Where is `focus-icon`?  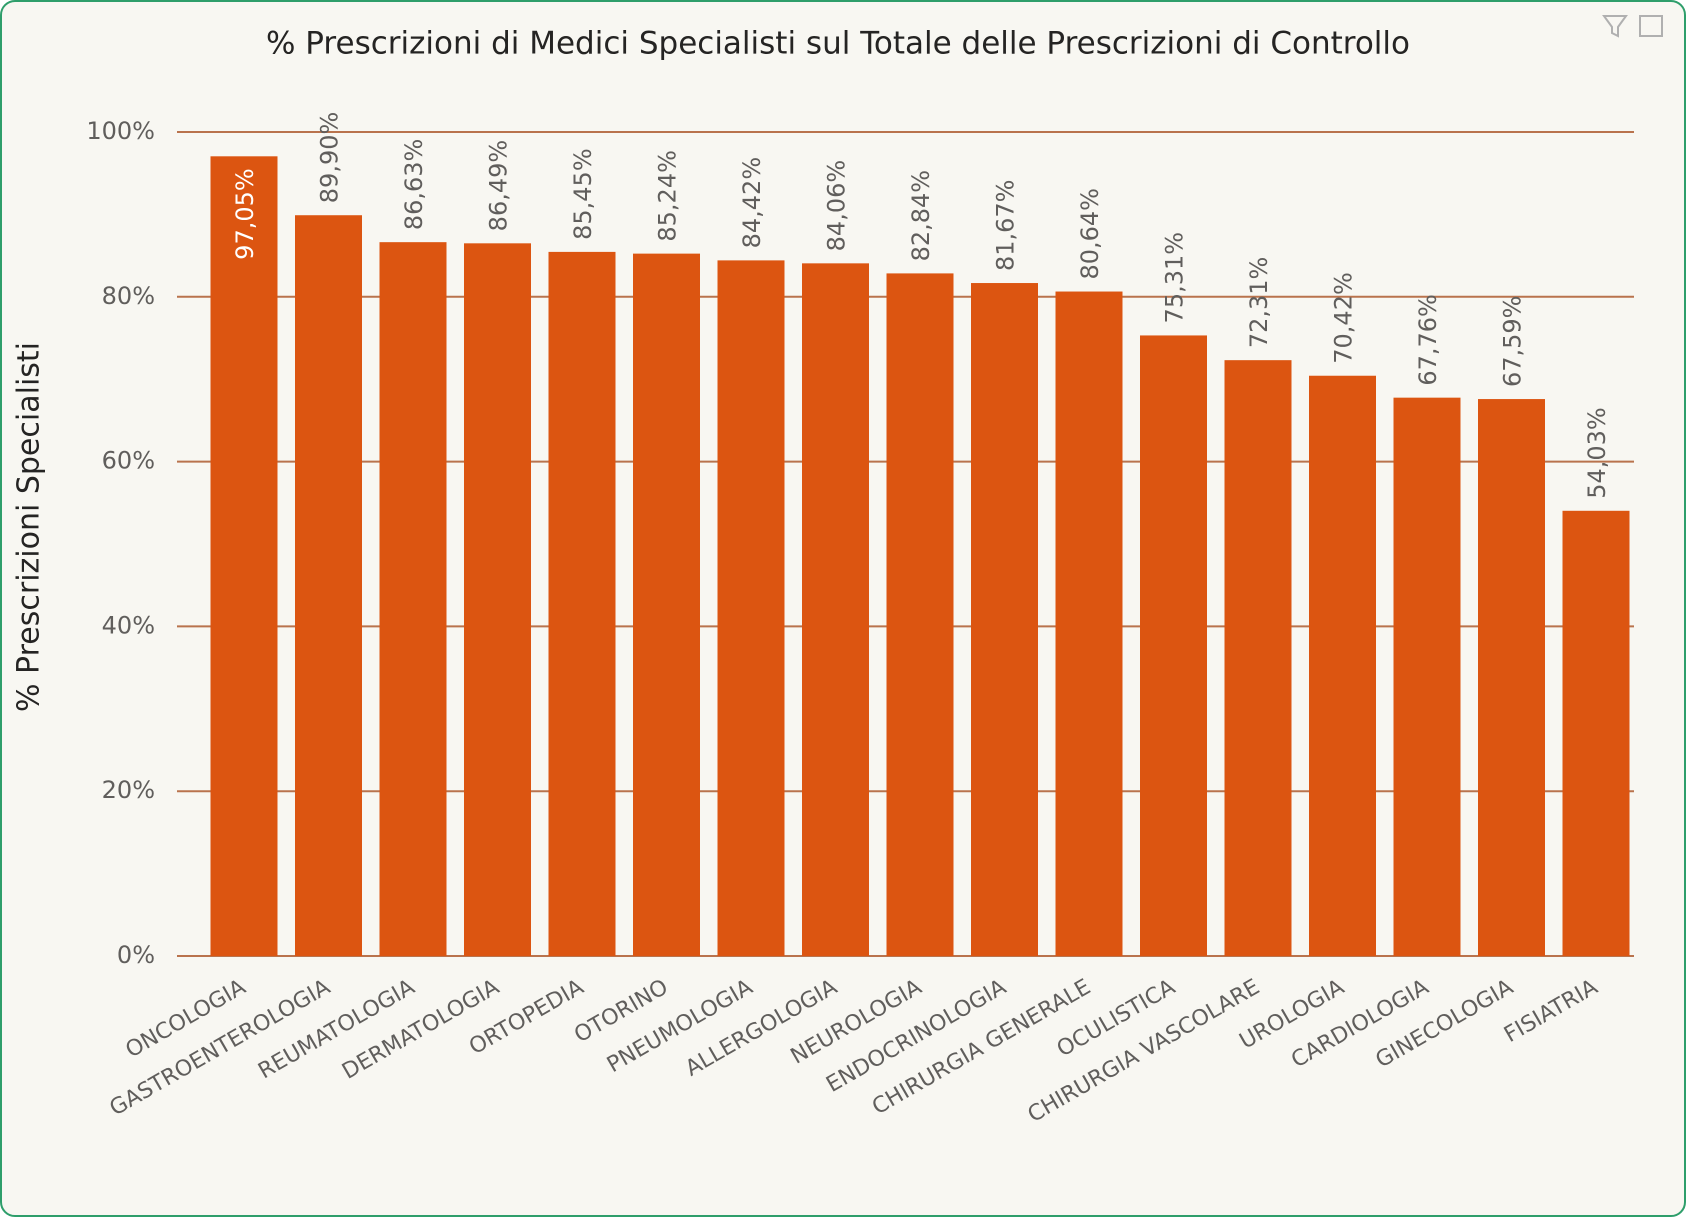 focus-icon is located at coordinates (1651, 26).